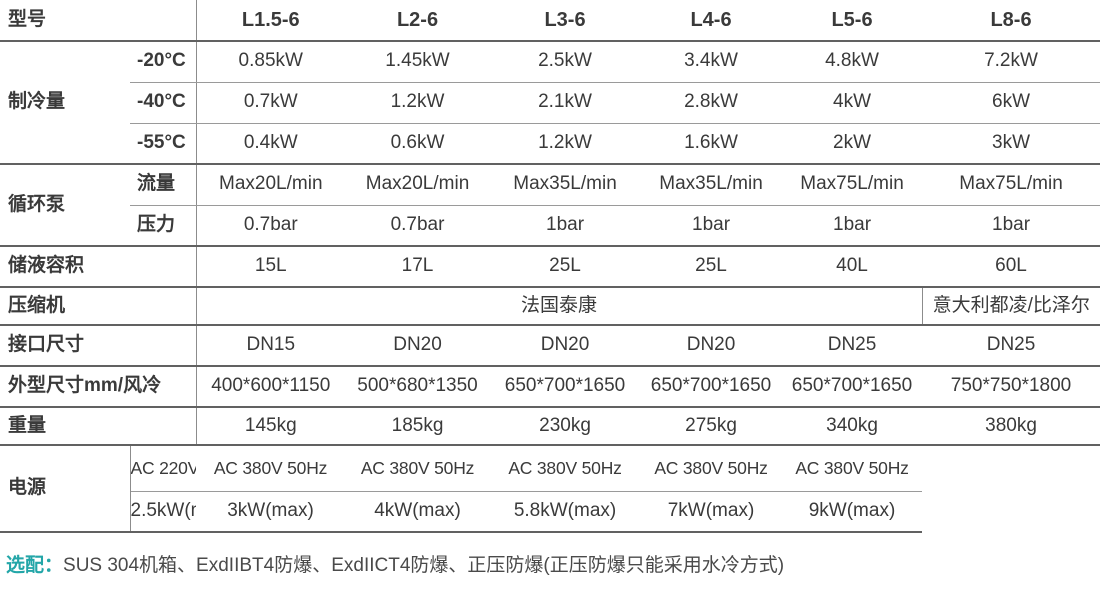 The width and height of the screenshot is (1100, 590). I want to click on row-label-tank-volume: 储液容积, so click(98, 267).